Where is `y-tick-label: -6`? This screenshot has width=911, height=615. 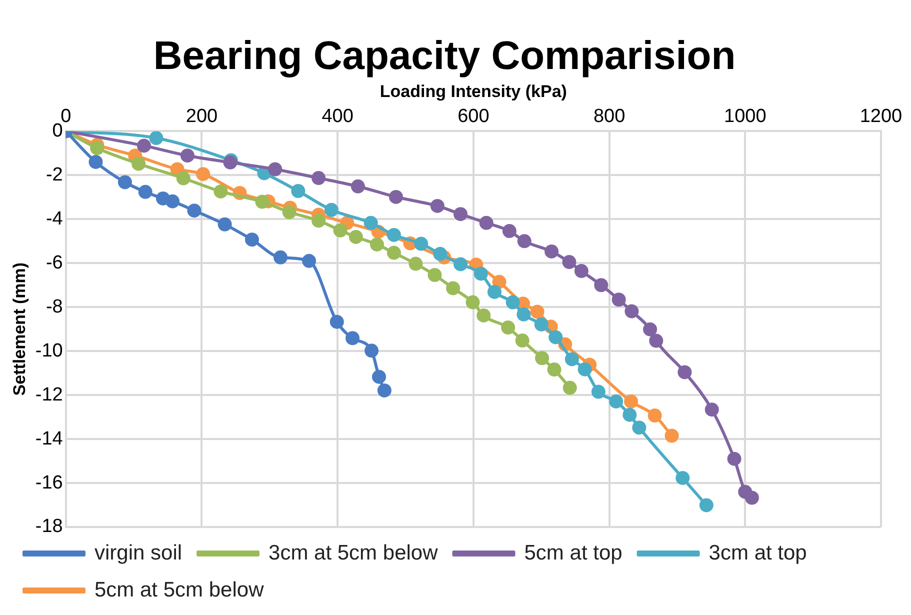
y-tick-label: -6 is located at coordinates (54, 263).